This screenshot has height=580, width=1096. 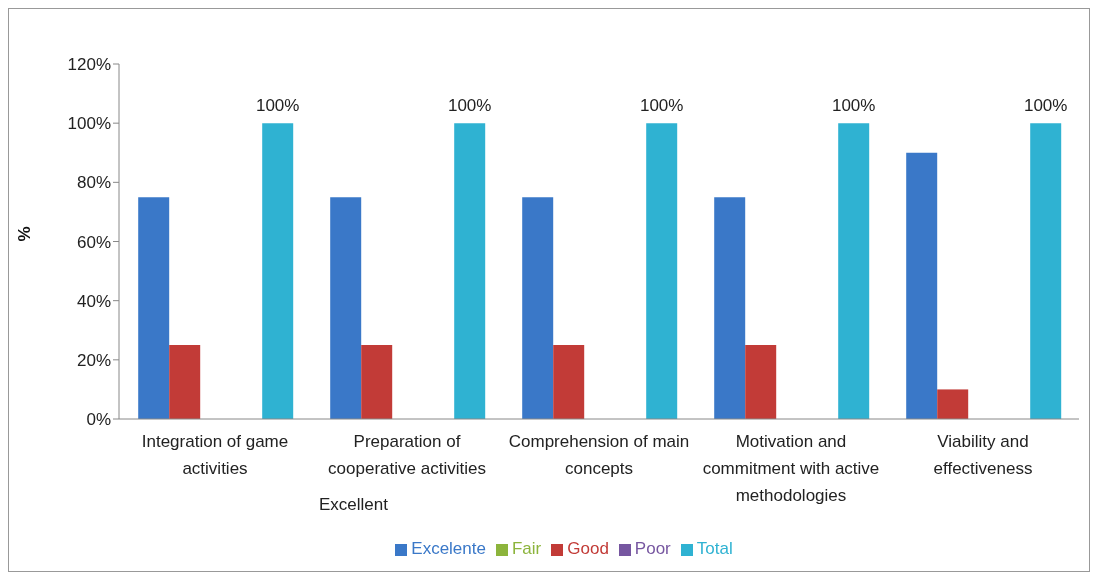 What do you see at coordinates (93, 360) in the screenshot?
I see `y-tick-label: 20%` at bounding box center [93, 360].